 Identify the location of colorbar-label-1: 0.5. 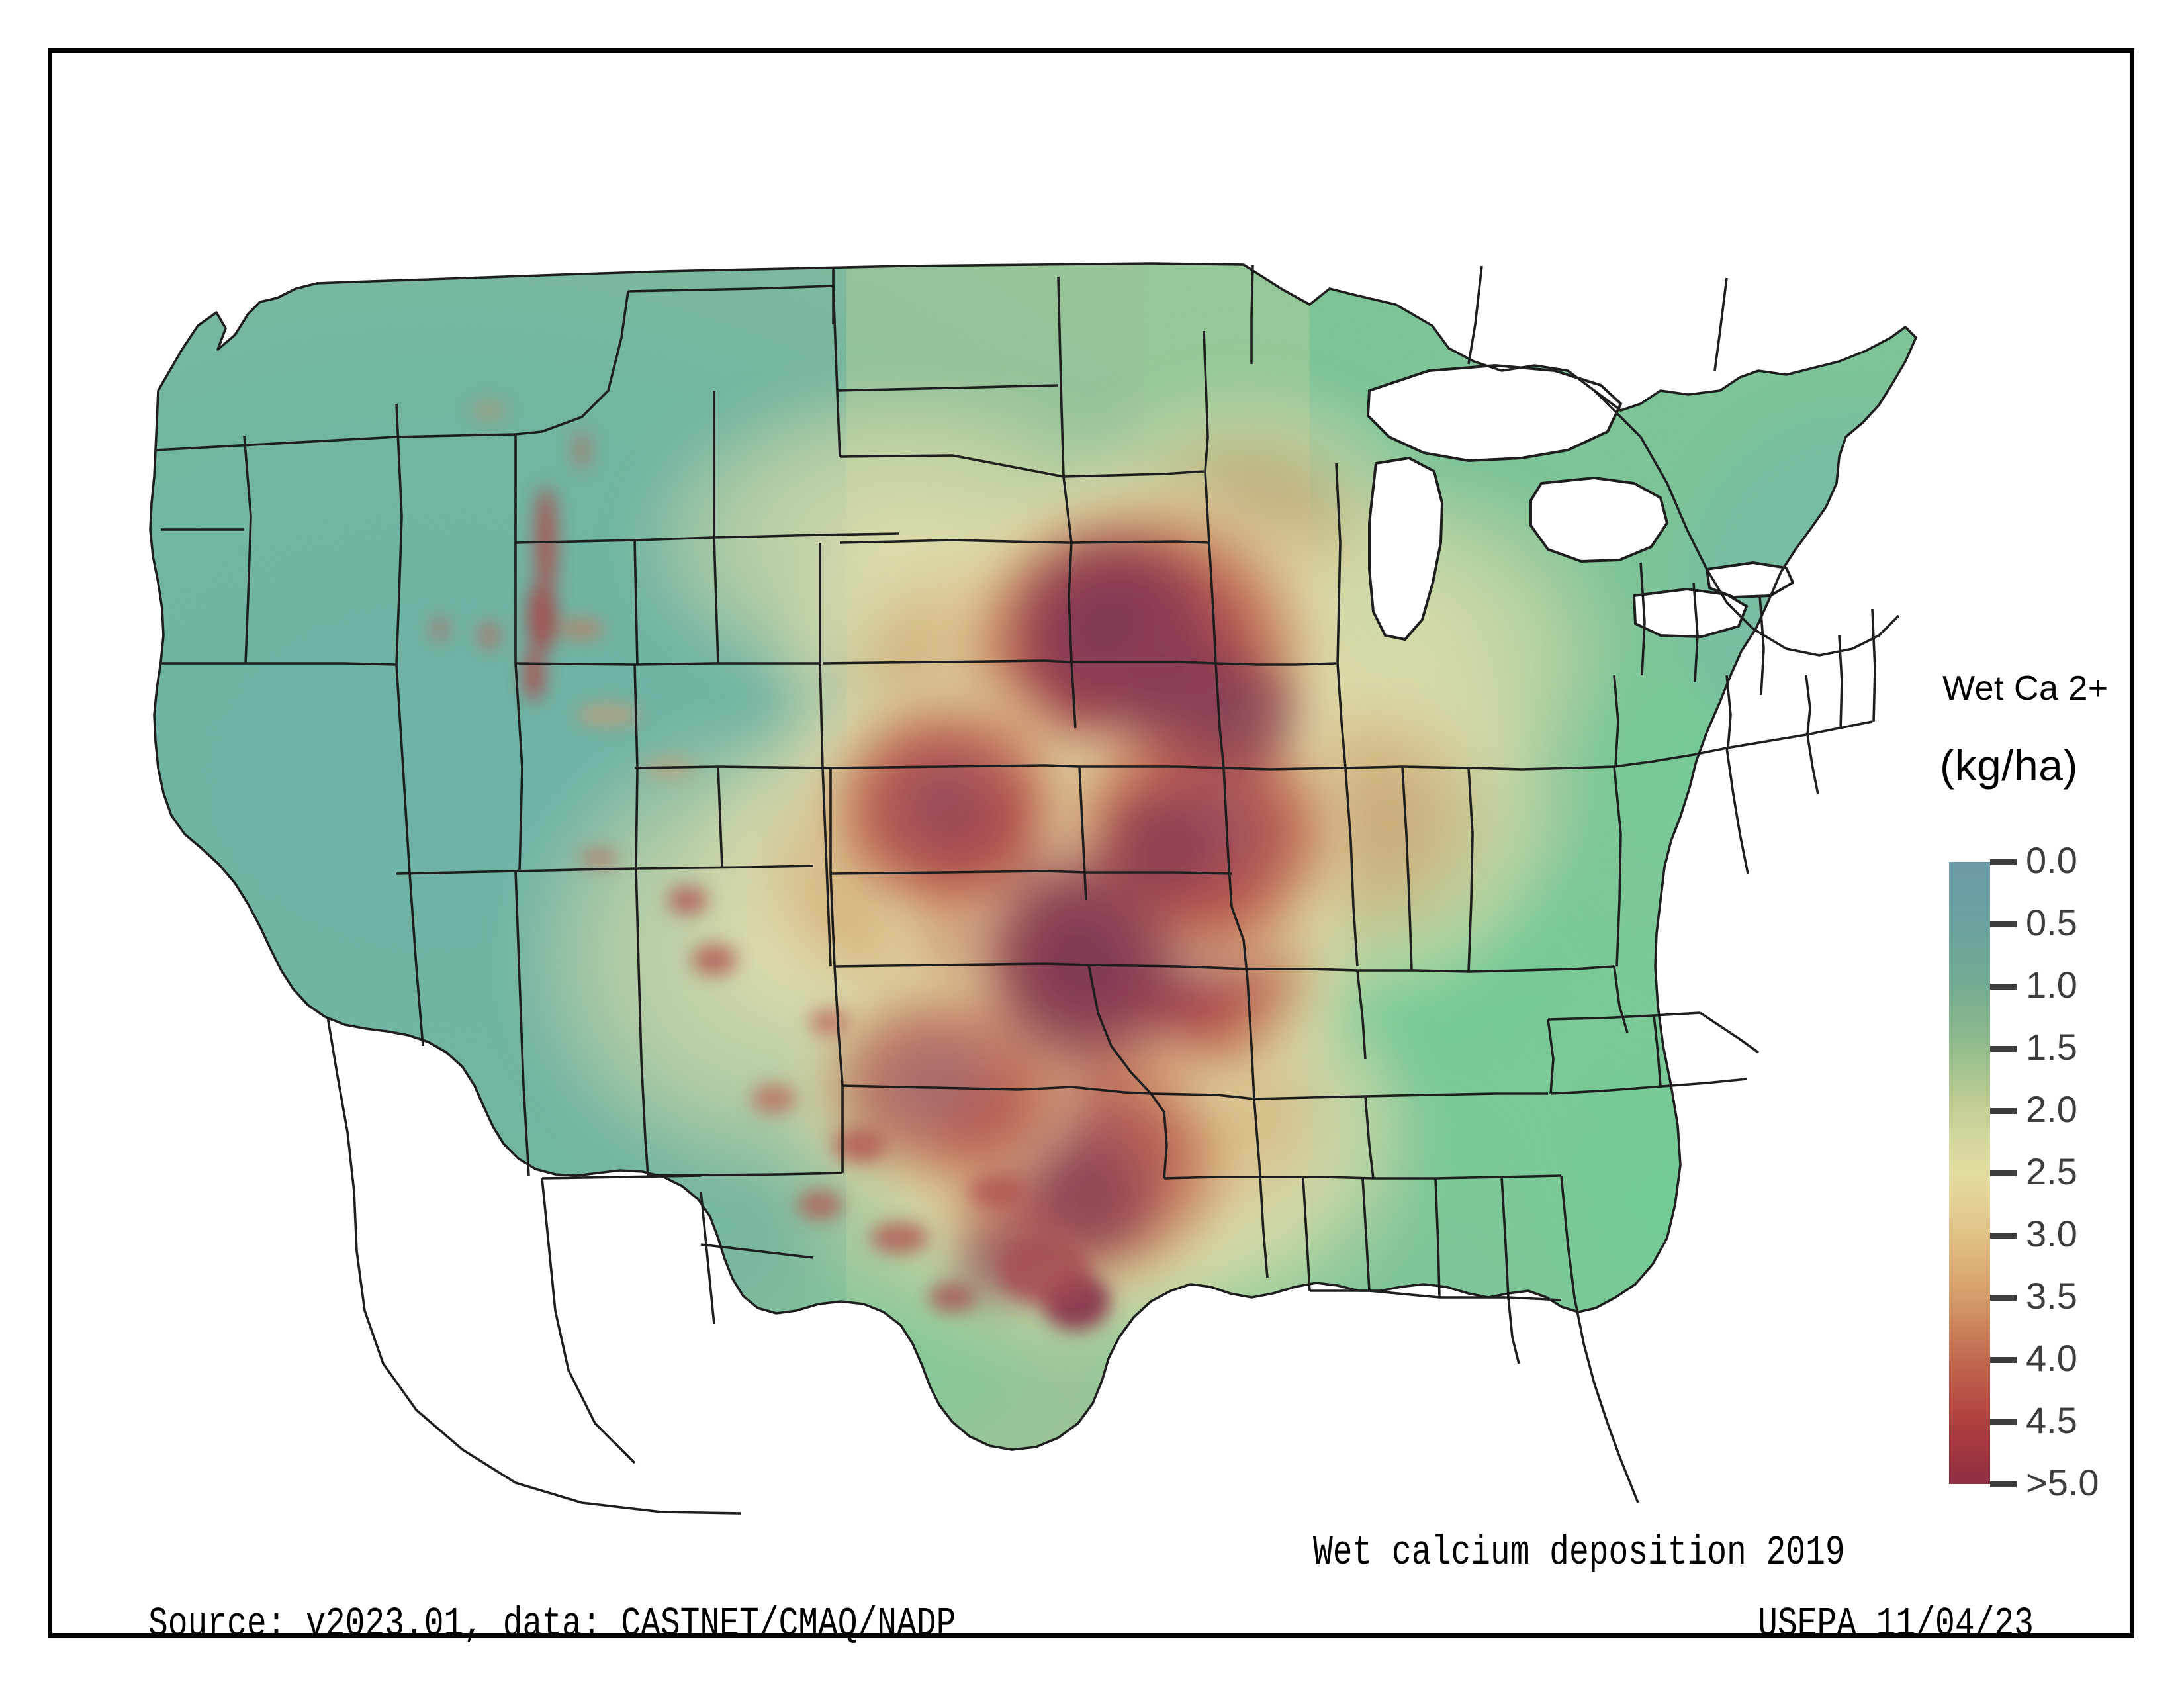
(2051, 922).